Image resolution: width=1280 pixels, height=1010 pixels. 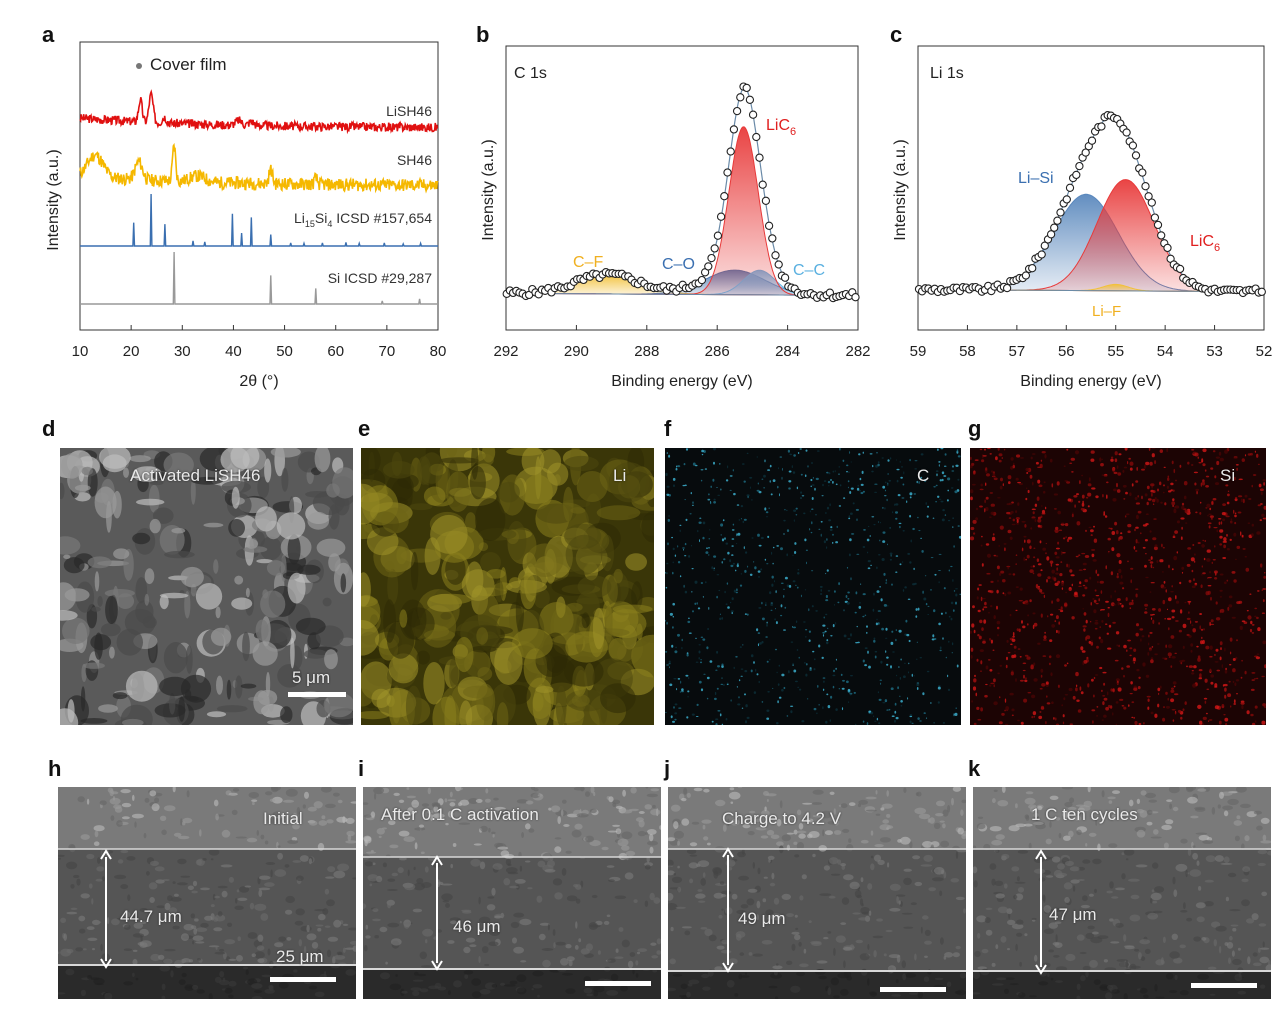 I want to click on eds-map-li: Li, so click(x=507, y=586).